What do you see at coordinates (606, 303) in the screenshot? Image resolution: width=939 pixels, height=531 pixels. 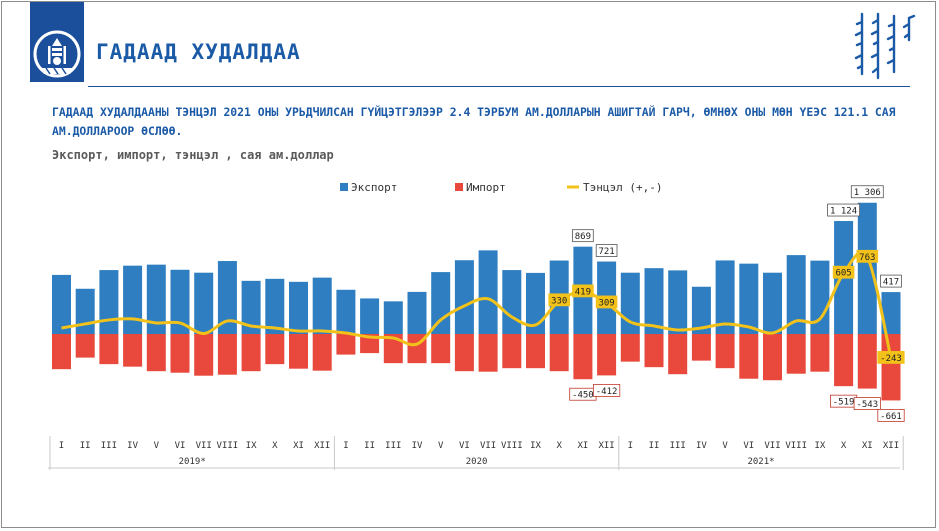 I see `balance-label: 309` at bounding box center [606, 303].